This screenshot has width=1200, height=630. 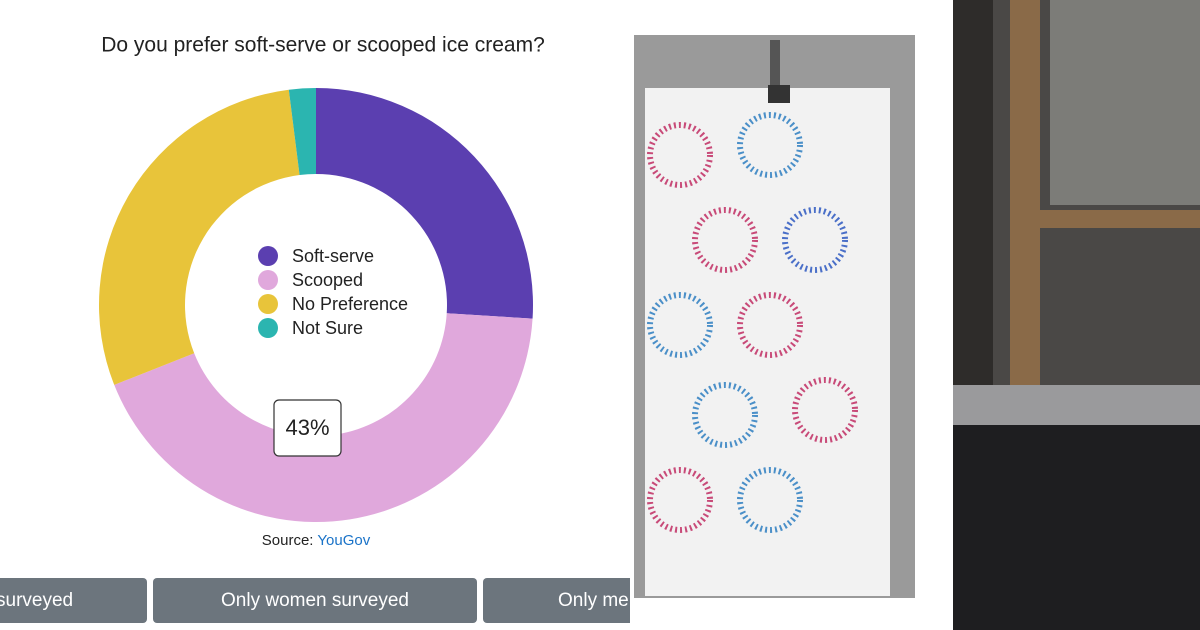 I want to click on button-label: Only me, so click(x=593, y=600).